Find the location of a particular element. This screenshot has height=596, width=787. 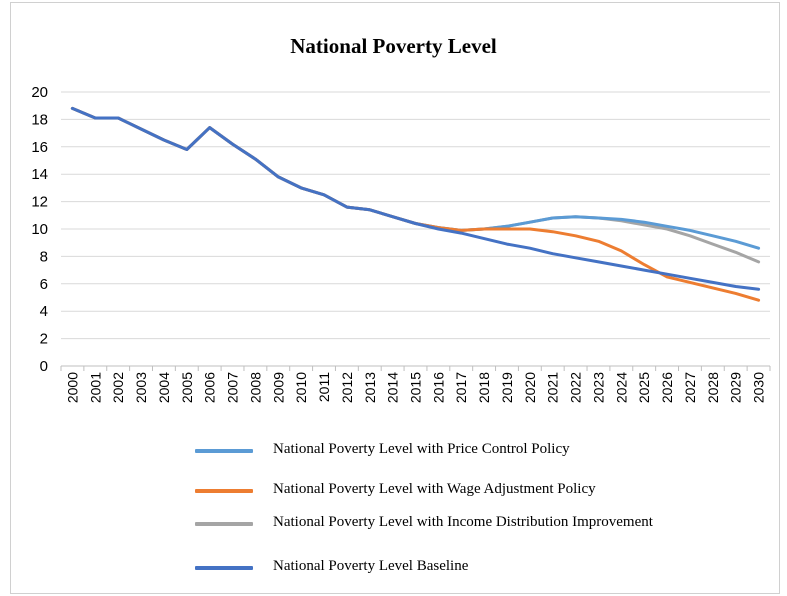

y-axis-ticks: 0 2 4 6 8 10 12 14 16 18 20 is located at coordinates (39, 229).